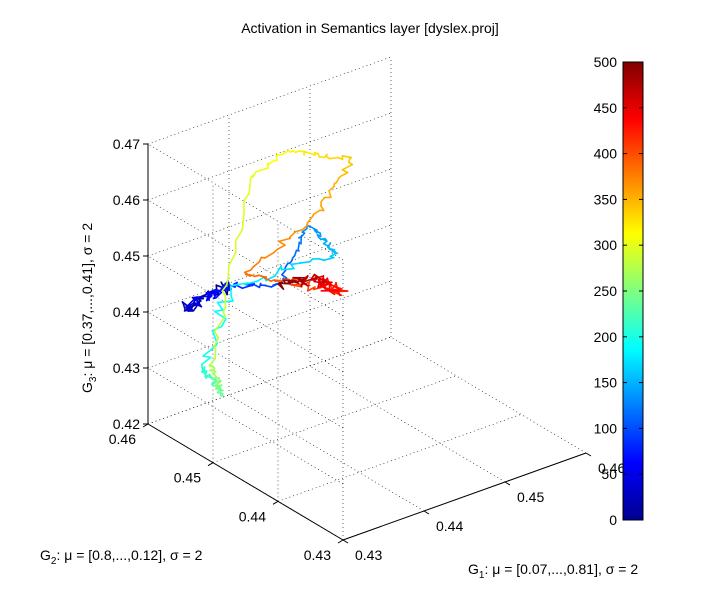 The image size is (709, 609). What do you see at coordinates (122, 439) in the screenshot?
I see `y-tick-label-3: 0.46` at bounding box center [122, 439].